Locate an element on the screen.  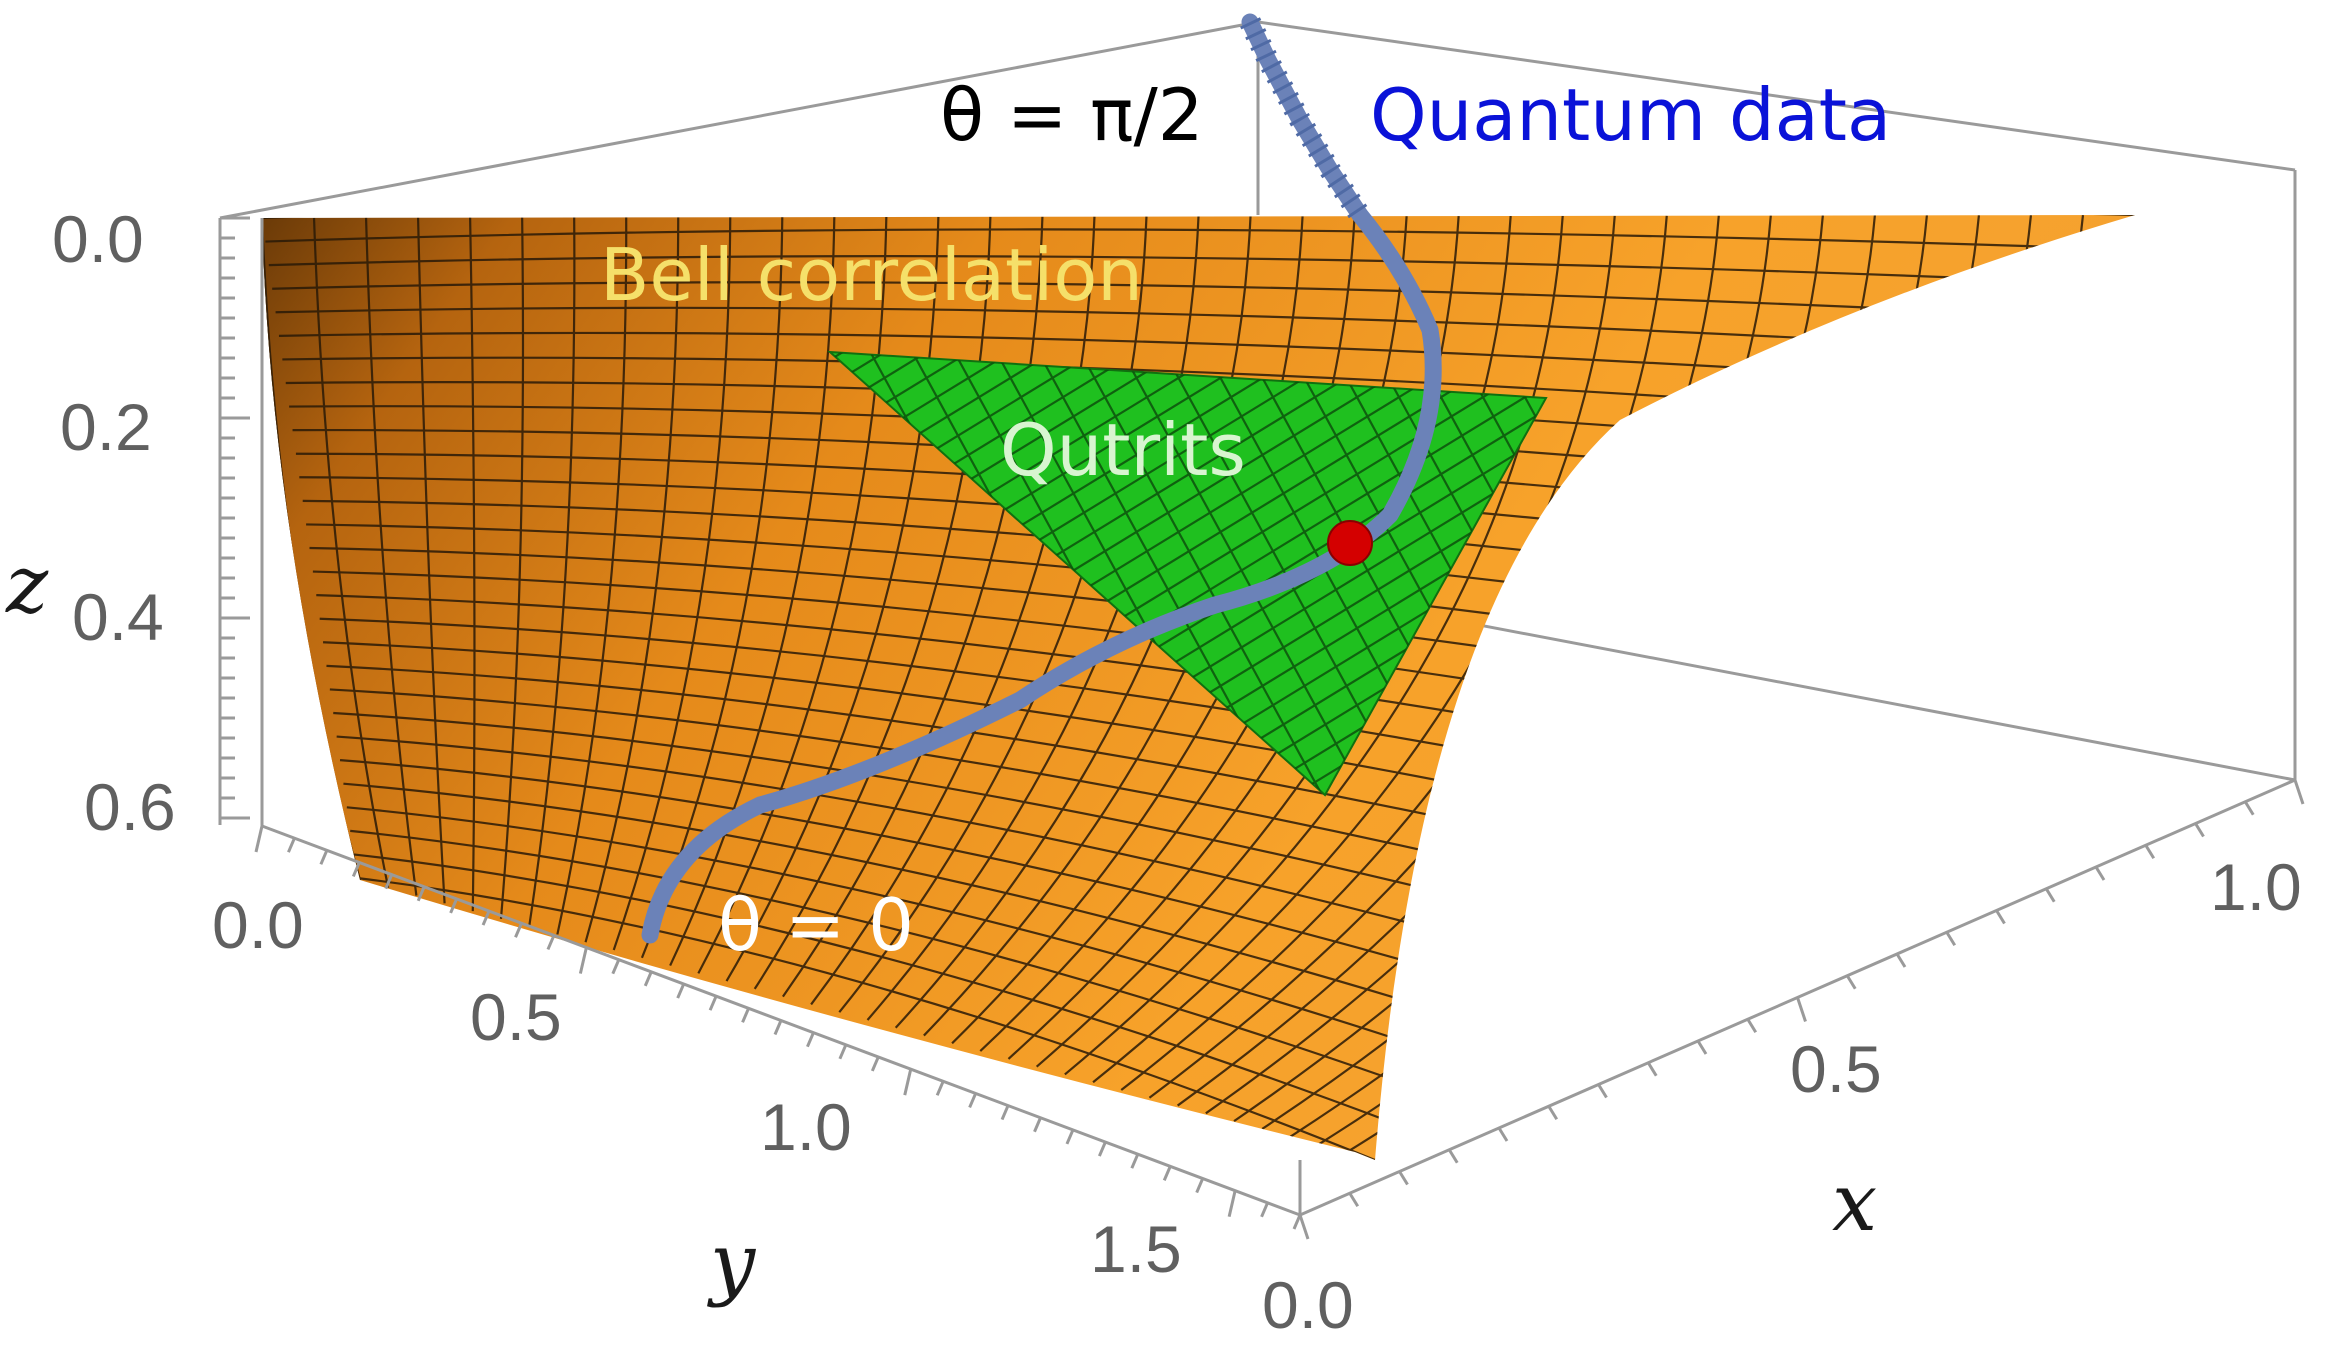
z-axis: 0.0 0.2 0.4 0.6 z is located at coordinates (90, 523).